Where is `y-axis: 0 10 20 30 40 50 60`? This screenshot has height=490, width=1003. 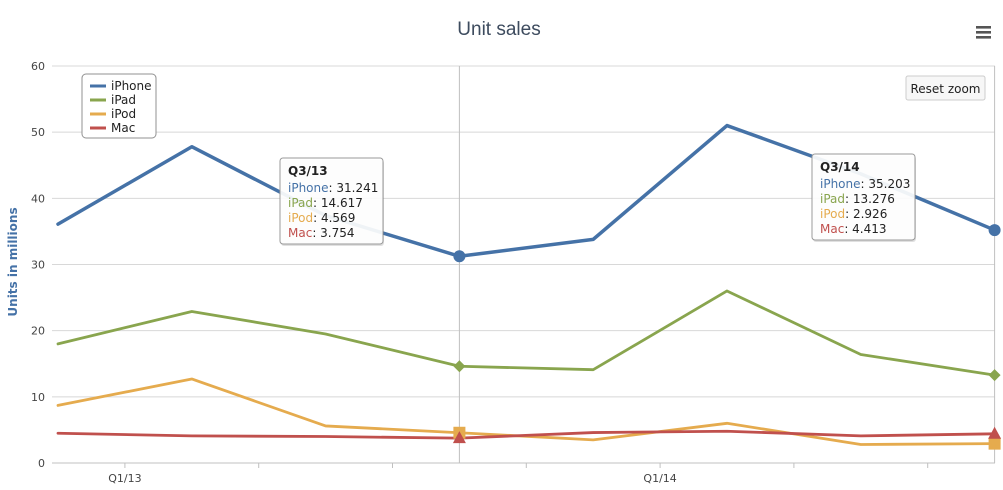 y-axis: 0 10 20 30 40 50 60 is located at coordinates (38, 265).